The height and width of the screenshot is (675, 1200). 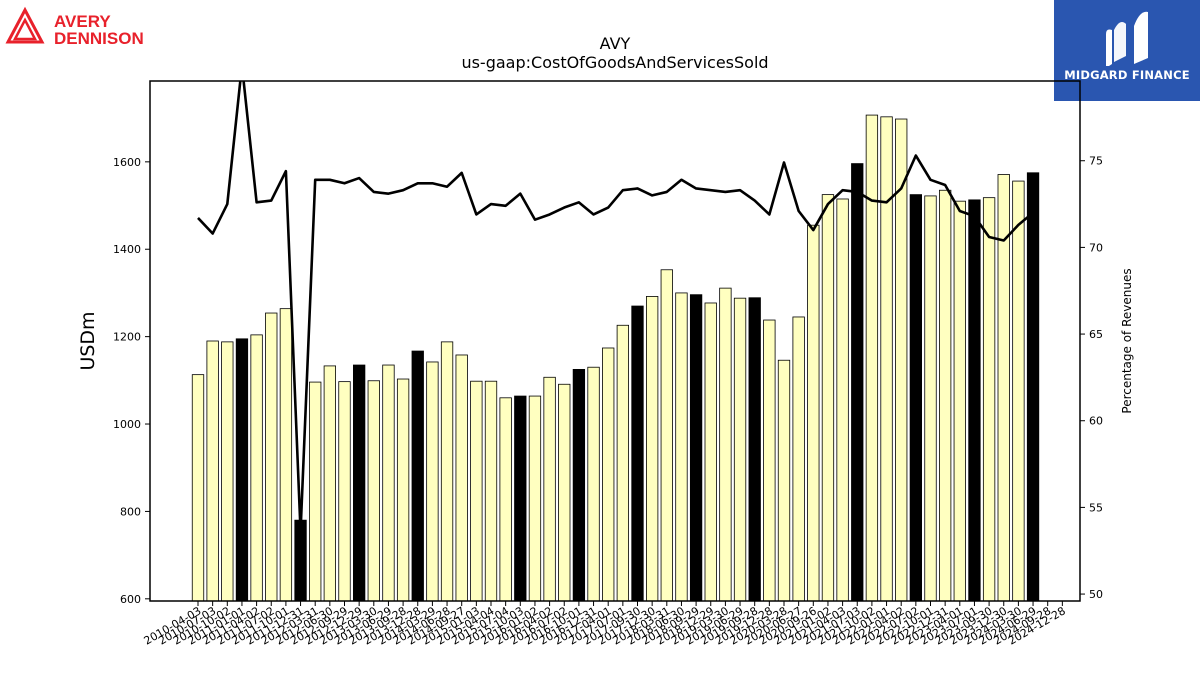 What do you see at coordinates (25, 25) in the screenshot?
I see `logo-triangle-icon` at bounding box center [25, 25].